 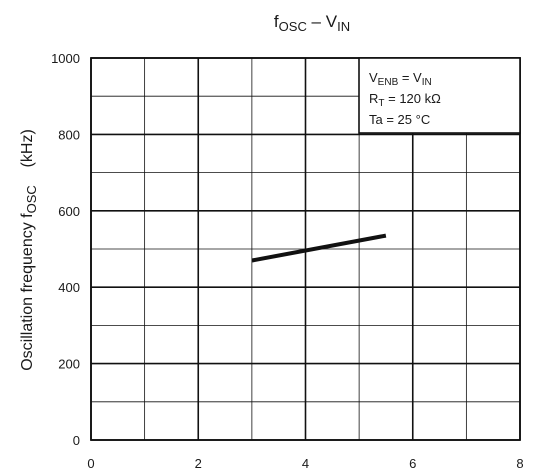 I want to click on condition-ta: Ta = 25 °C, so click(x=399, y=119).